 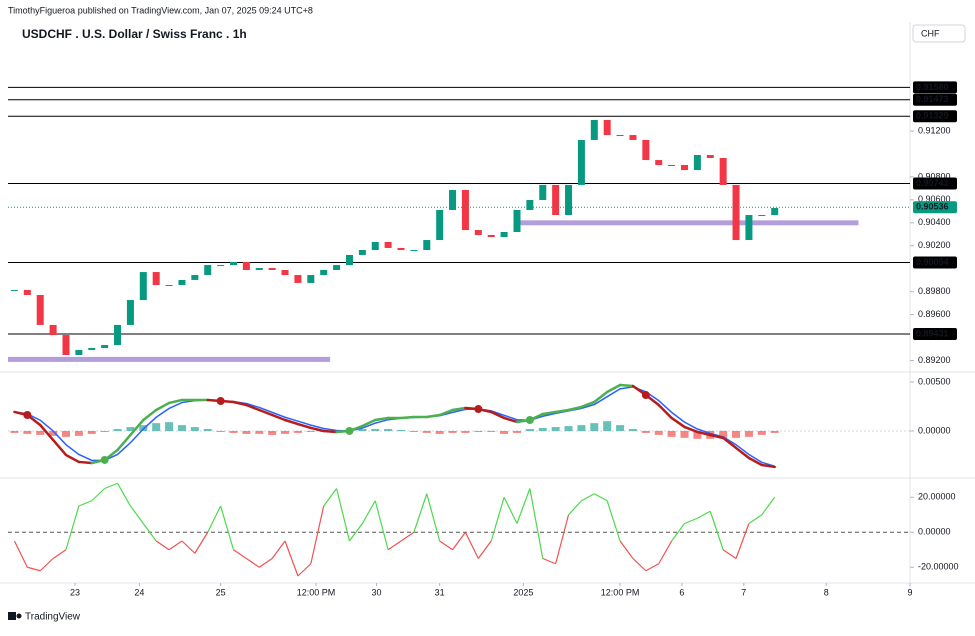 I want to click on y-tick-label: -20.00000, so click(x=938, y=567).